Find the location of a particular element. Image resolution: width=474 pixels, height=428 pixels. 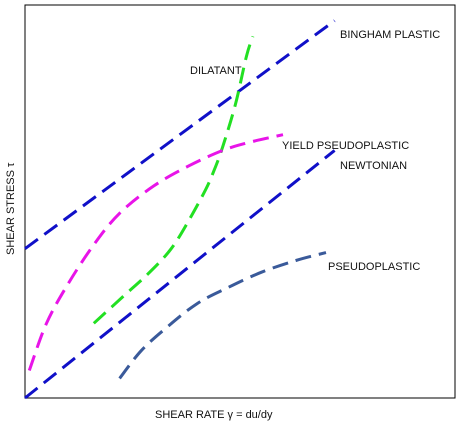

series-label-yield-pseudoplastic: YIELD PSEUDOPLASTIC is located at coordinates (345, 146).